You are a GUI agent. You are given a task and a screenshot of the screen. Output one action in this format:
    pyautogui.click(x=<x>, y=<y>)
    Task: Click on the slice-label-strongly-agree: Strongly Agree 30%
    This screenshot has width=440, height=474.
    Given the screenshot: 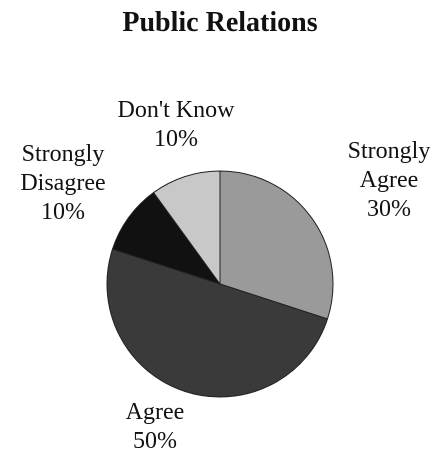 What is the action you would take?
    pyautogui.click(x=389, y=180)
    